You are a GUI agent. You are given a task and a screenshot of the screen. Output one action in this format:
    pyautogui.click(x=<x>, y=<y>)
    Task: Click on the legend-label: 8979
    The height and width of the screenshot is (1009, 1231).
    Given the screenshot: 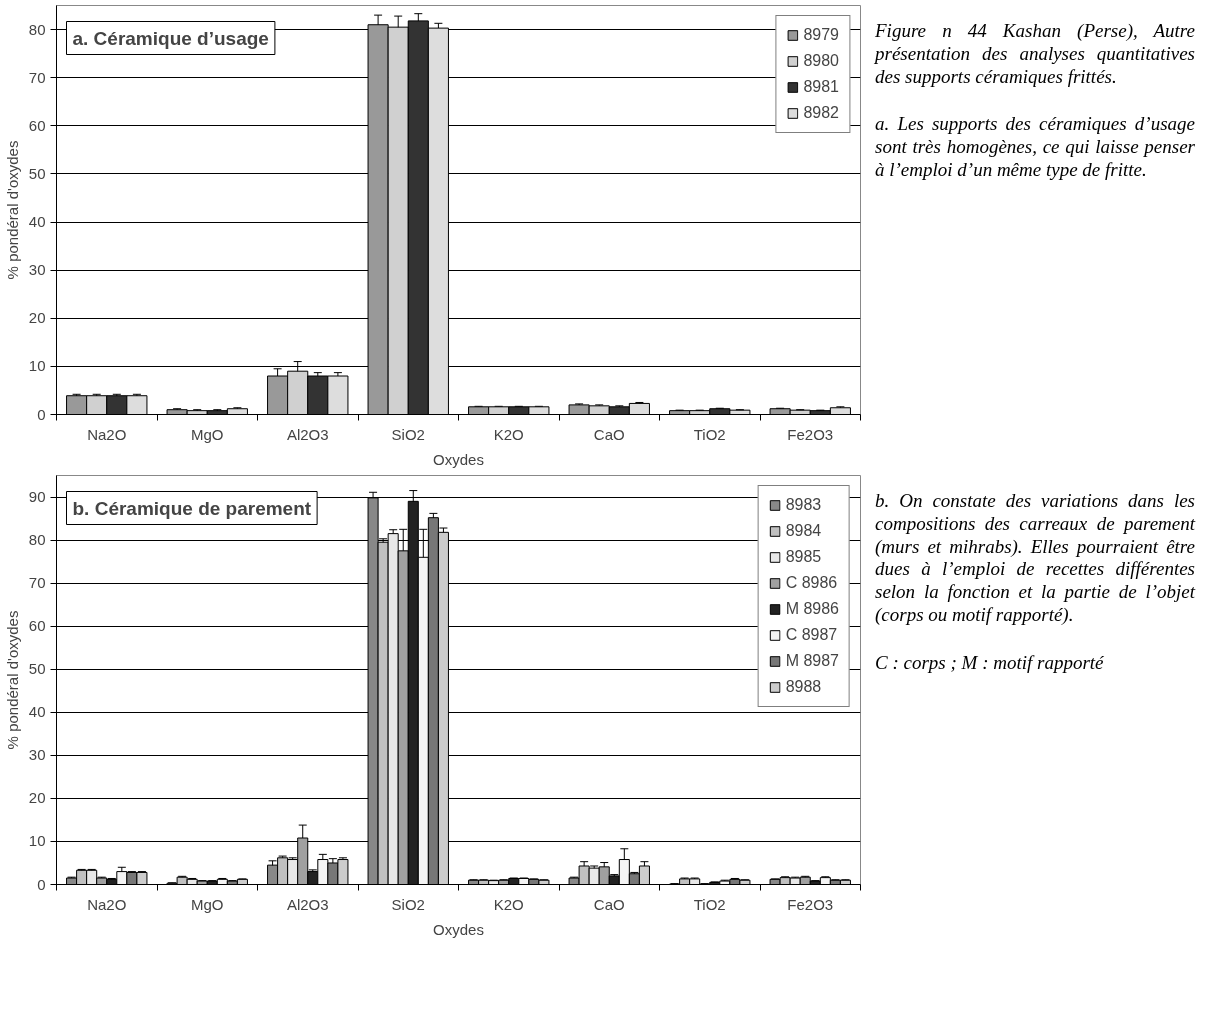 What is the action you would take?
    pyautogui.click(x=821, y=35)
    